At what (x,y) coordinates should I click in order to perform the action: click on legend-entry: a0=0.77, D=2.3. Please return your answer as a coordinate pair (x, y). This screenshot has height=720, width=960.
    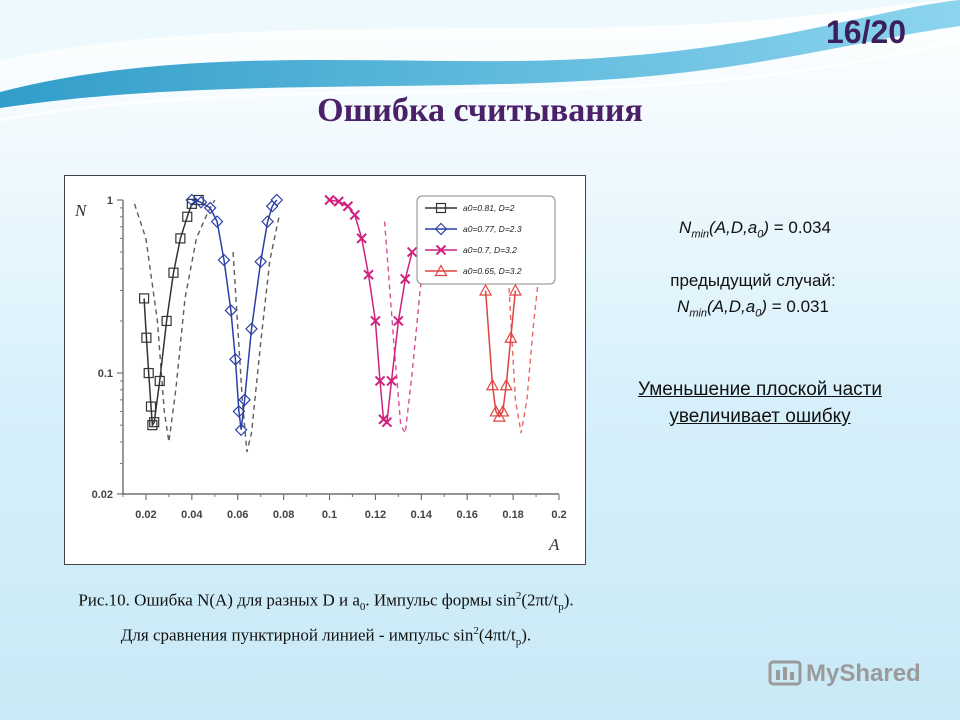
    Looking at the image, I should click on (492, 229).